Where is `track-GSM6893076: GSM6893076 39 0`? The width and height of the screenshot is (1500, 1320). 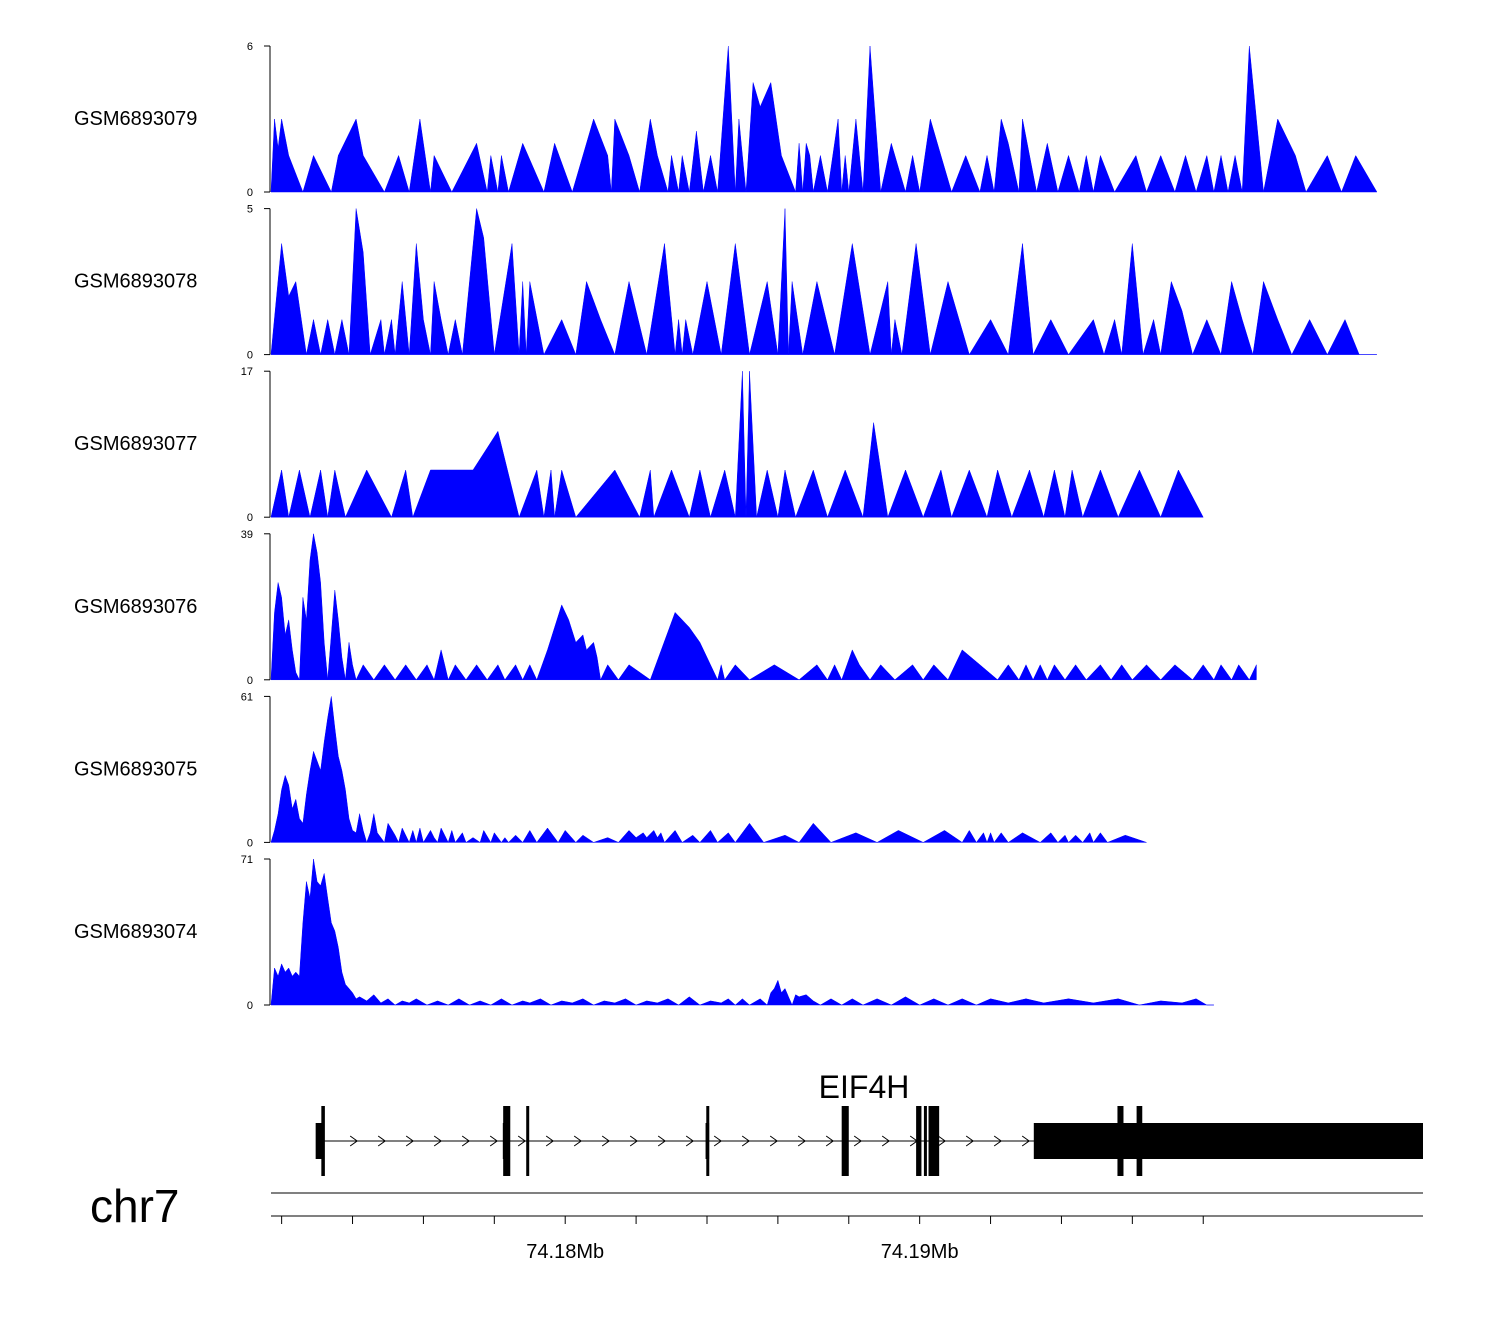
track-GSM6893076: GSM6893076 39 0 is located at coordinates (665, 608).